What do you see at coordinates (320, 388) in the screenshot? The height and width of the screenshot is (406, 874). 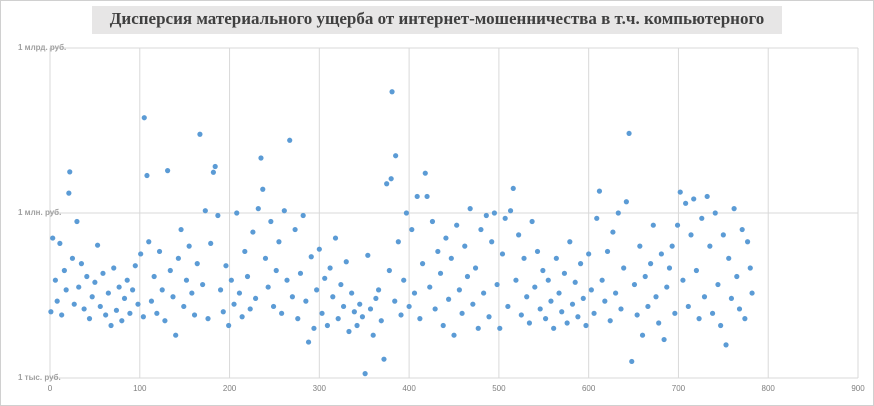 I see `x-tick-label: 300` at bounding box center [320, 388].